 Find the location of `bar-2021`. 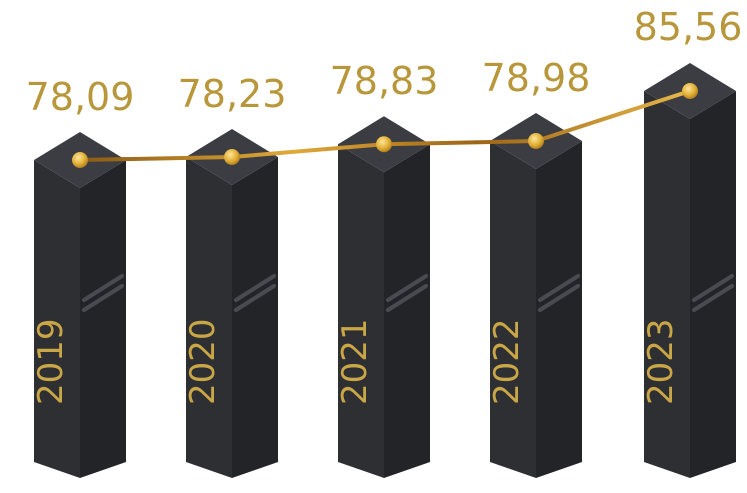

bar-2021 is located at coordinates (384, 297).